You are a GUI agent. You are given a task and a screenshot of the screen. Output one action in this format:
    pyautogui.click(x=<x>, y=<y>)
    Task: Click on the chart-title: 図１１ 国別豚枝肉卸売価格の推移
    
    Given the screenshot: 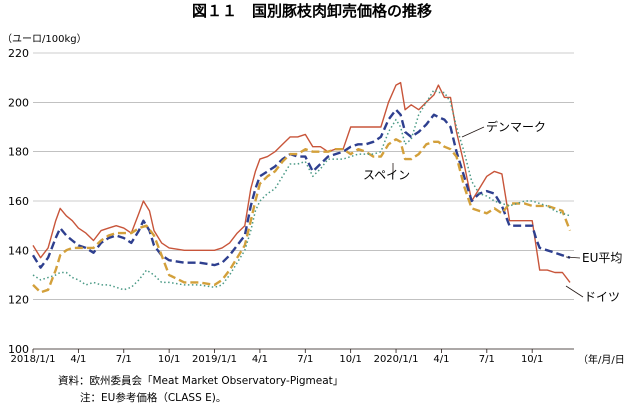 What is the action you would take?
    pyautogui.click(x=312, y=11)
    